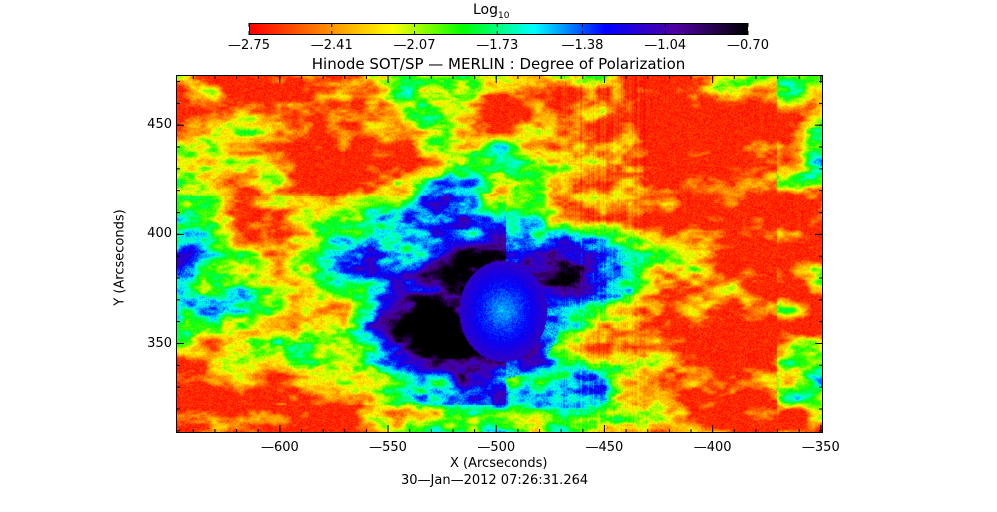 This screenshot has height=512, width=997. What do you see at coordinates (496, 447) in the screenshot?
I see `x-tick-label: —500` at bounding box center [496, 447].